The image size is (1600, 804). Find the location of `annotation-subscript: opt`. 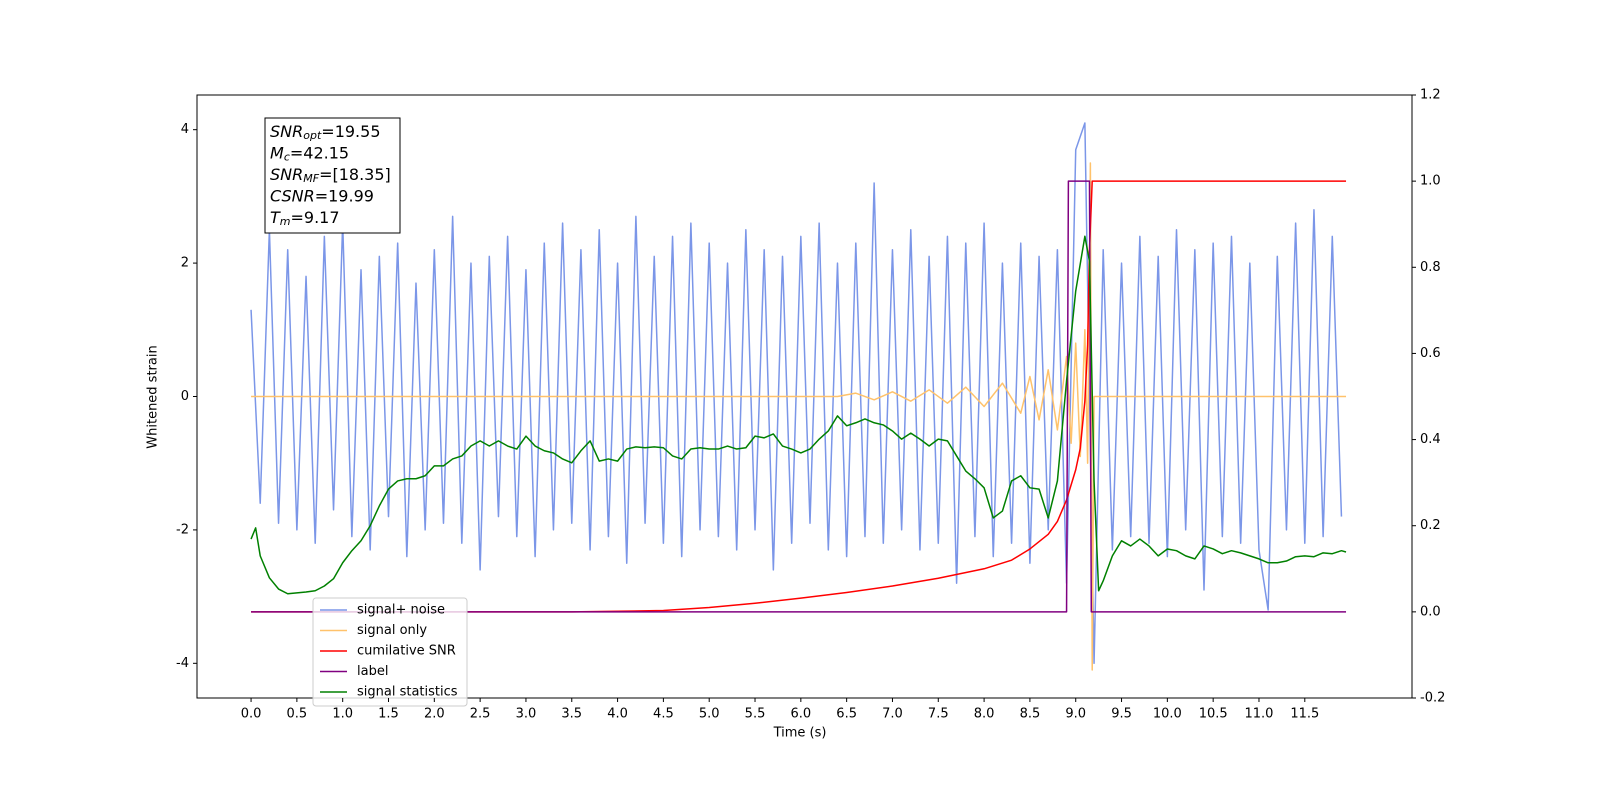

annotation-subscript: opt is located at coordinates (312, 135).